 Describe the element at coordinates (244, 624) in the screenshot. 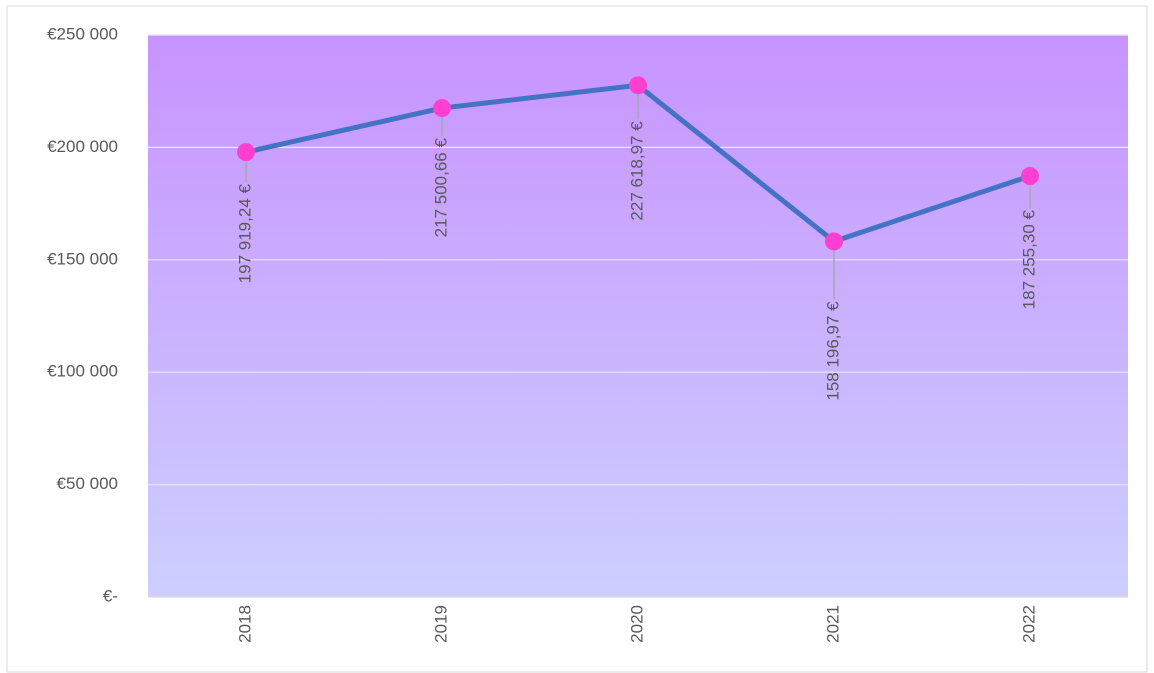

I see `x-tick-label: 2018` at that location.